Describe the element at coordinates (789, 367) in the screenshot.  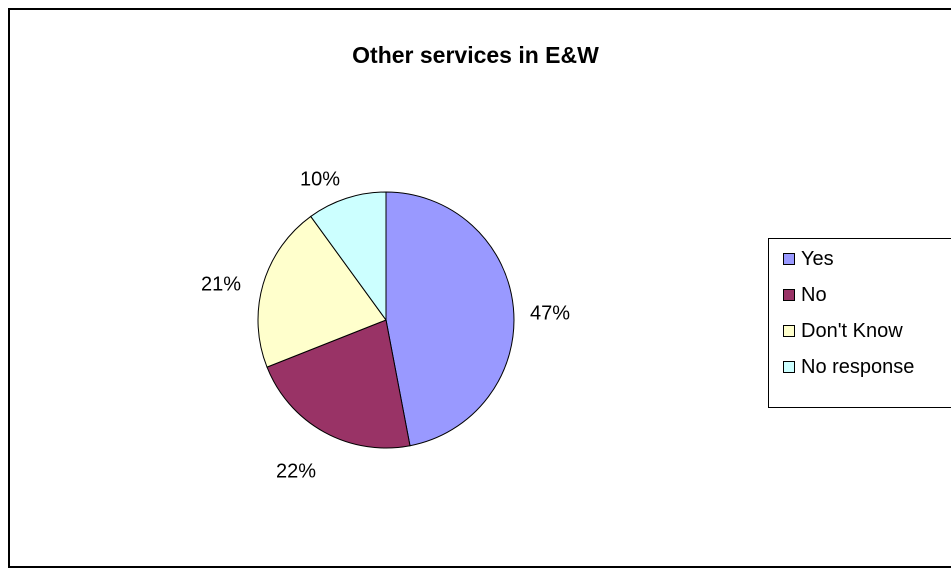
I see `legend-swatch-no-response` at that location.